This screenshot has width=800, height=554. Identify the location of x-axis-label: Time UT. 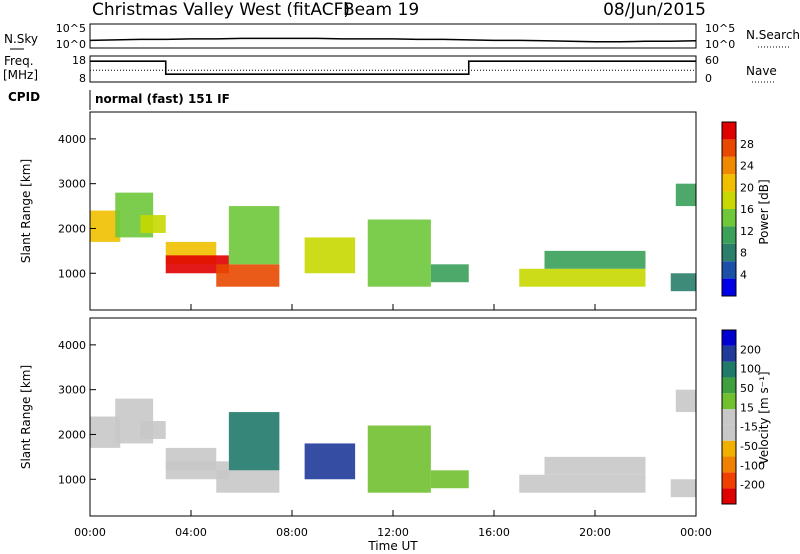
(392, 546).